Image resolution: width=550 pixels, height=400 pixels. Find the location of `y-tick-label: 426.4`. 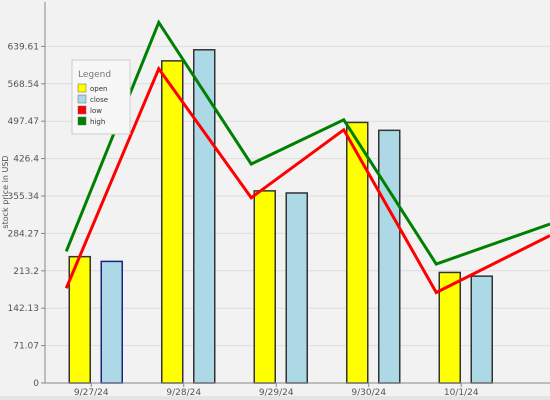

y-tick-label: 426.4 is located at coordinates (26, 160).